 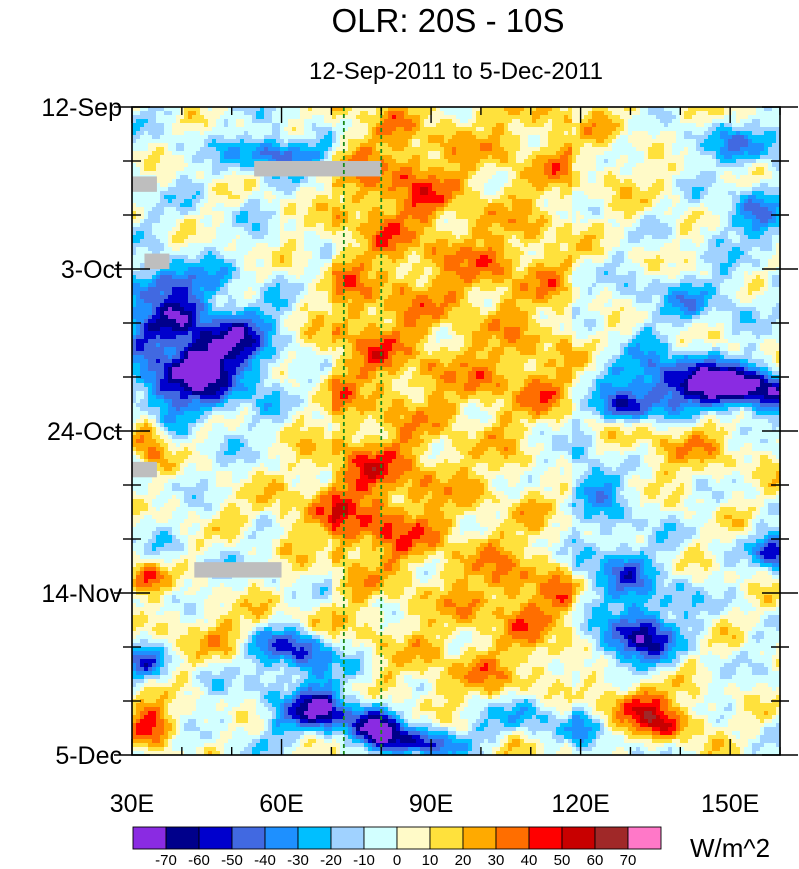 I want to click on colorbar-label: -70, so click(x=166, y=860).